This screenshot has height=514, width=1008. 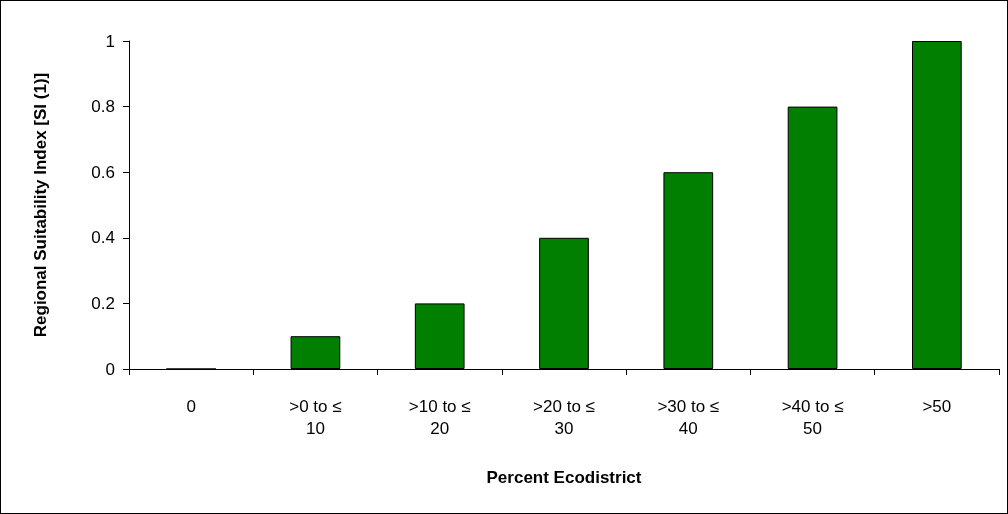 What do you see at coordinates (110, 369) in the screenshot?
I see `y-tick-label: 0` at bounding box center [110, 369].